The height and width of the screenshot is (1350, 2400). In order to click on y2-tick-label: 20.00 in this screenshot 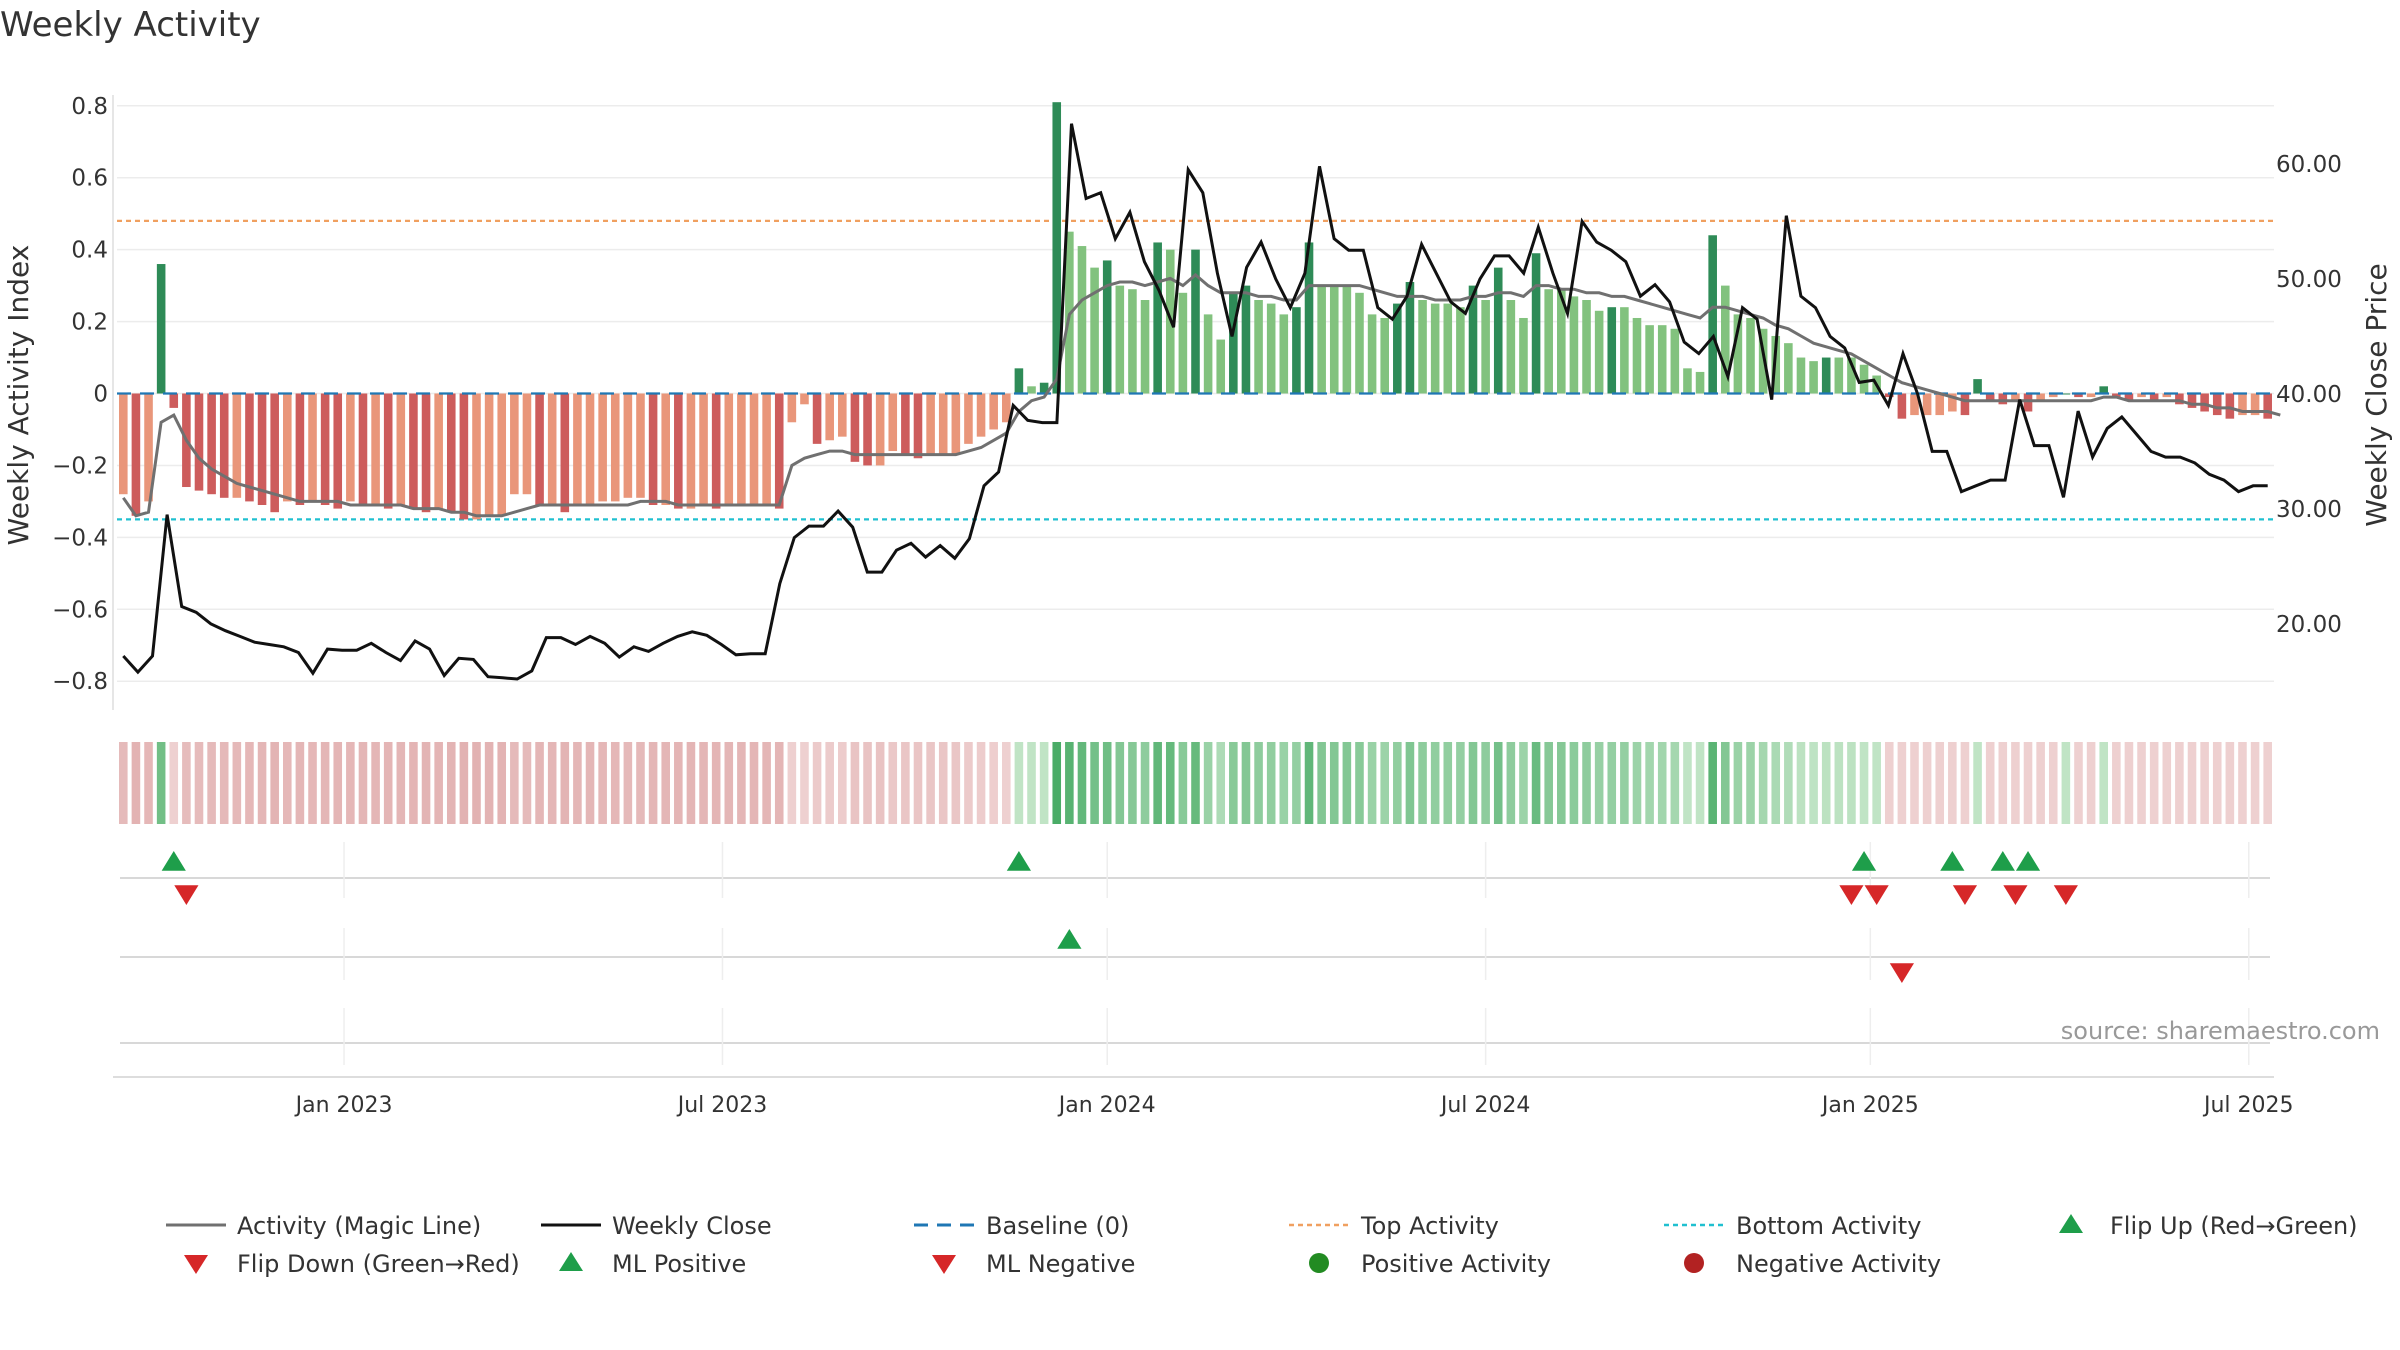, I will do `click(2309, 625)`.